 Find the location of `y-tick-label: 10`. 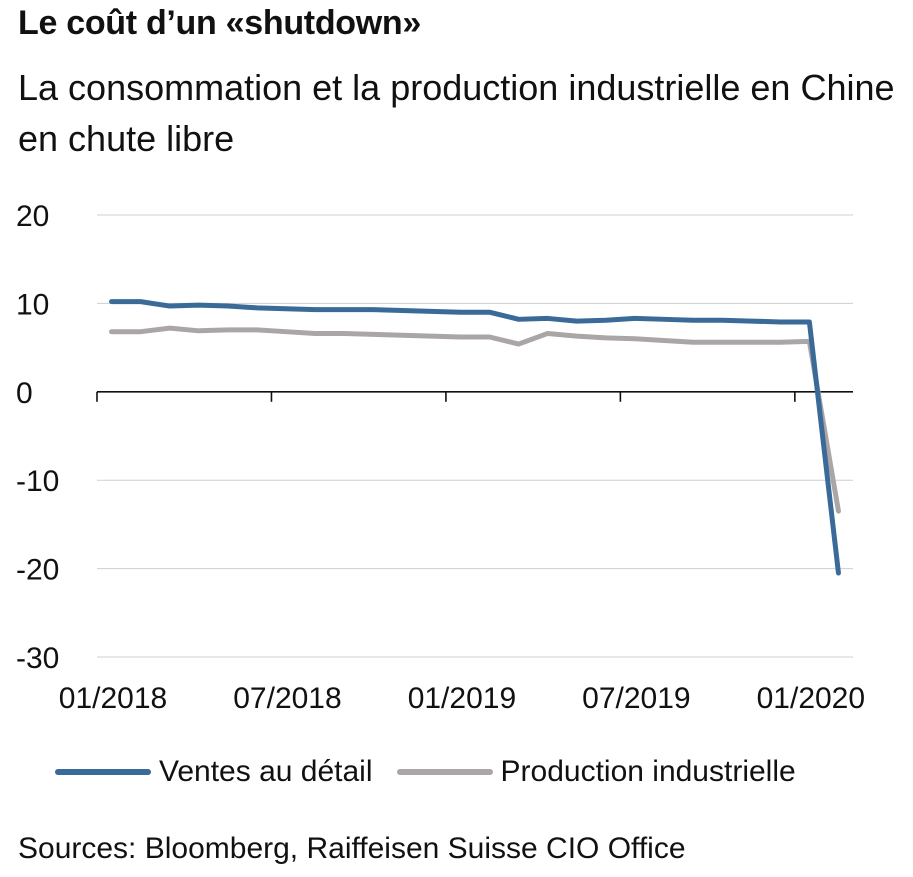

y-tick-label: 10 is located at coordinates (32, 304).